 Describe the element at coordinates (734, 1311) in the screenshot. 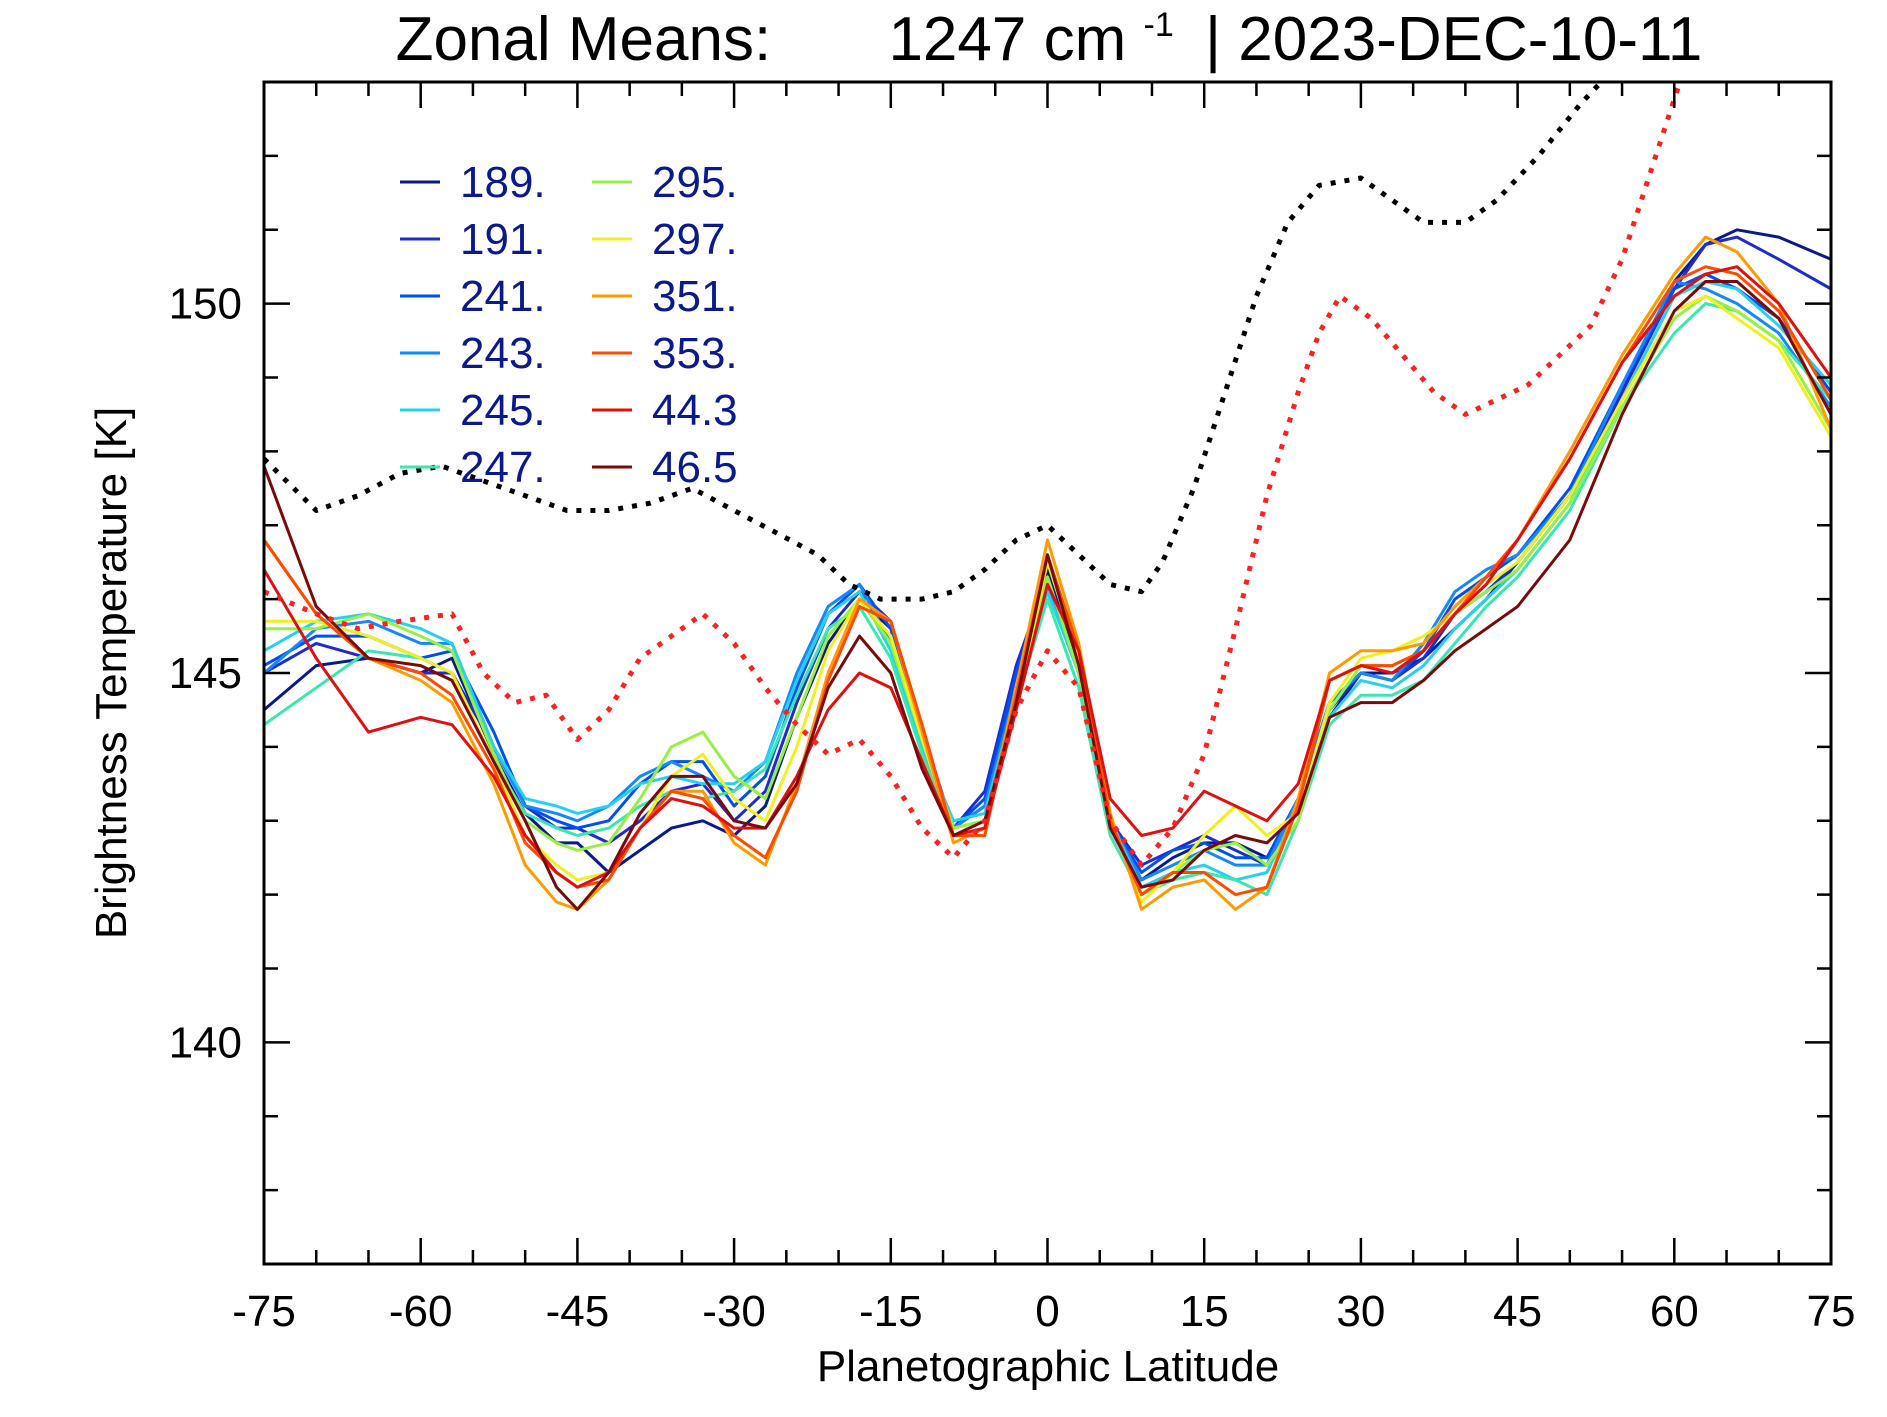

I see `x-tick-label: -30` at that location.